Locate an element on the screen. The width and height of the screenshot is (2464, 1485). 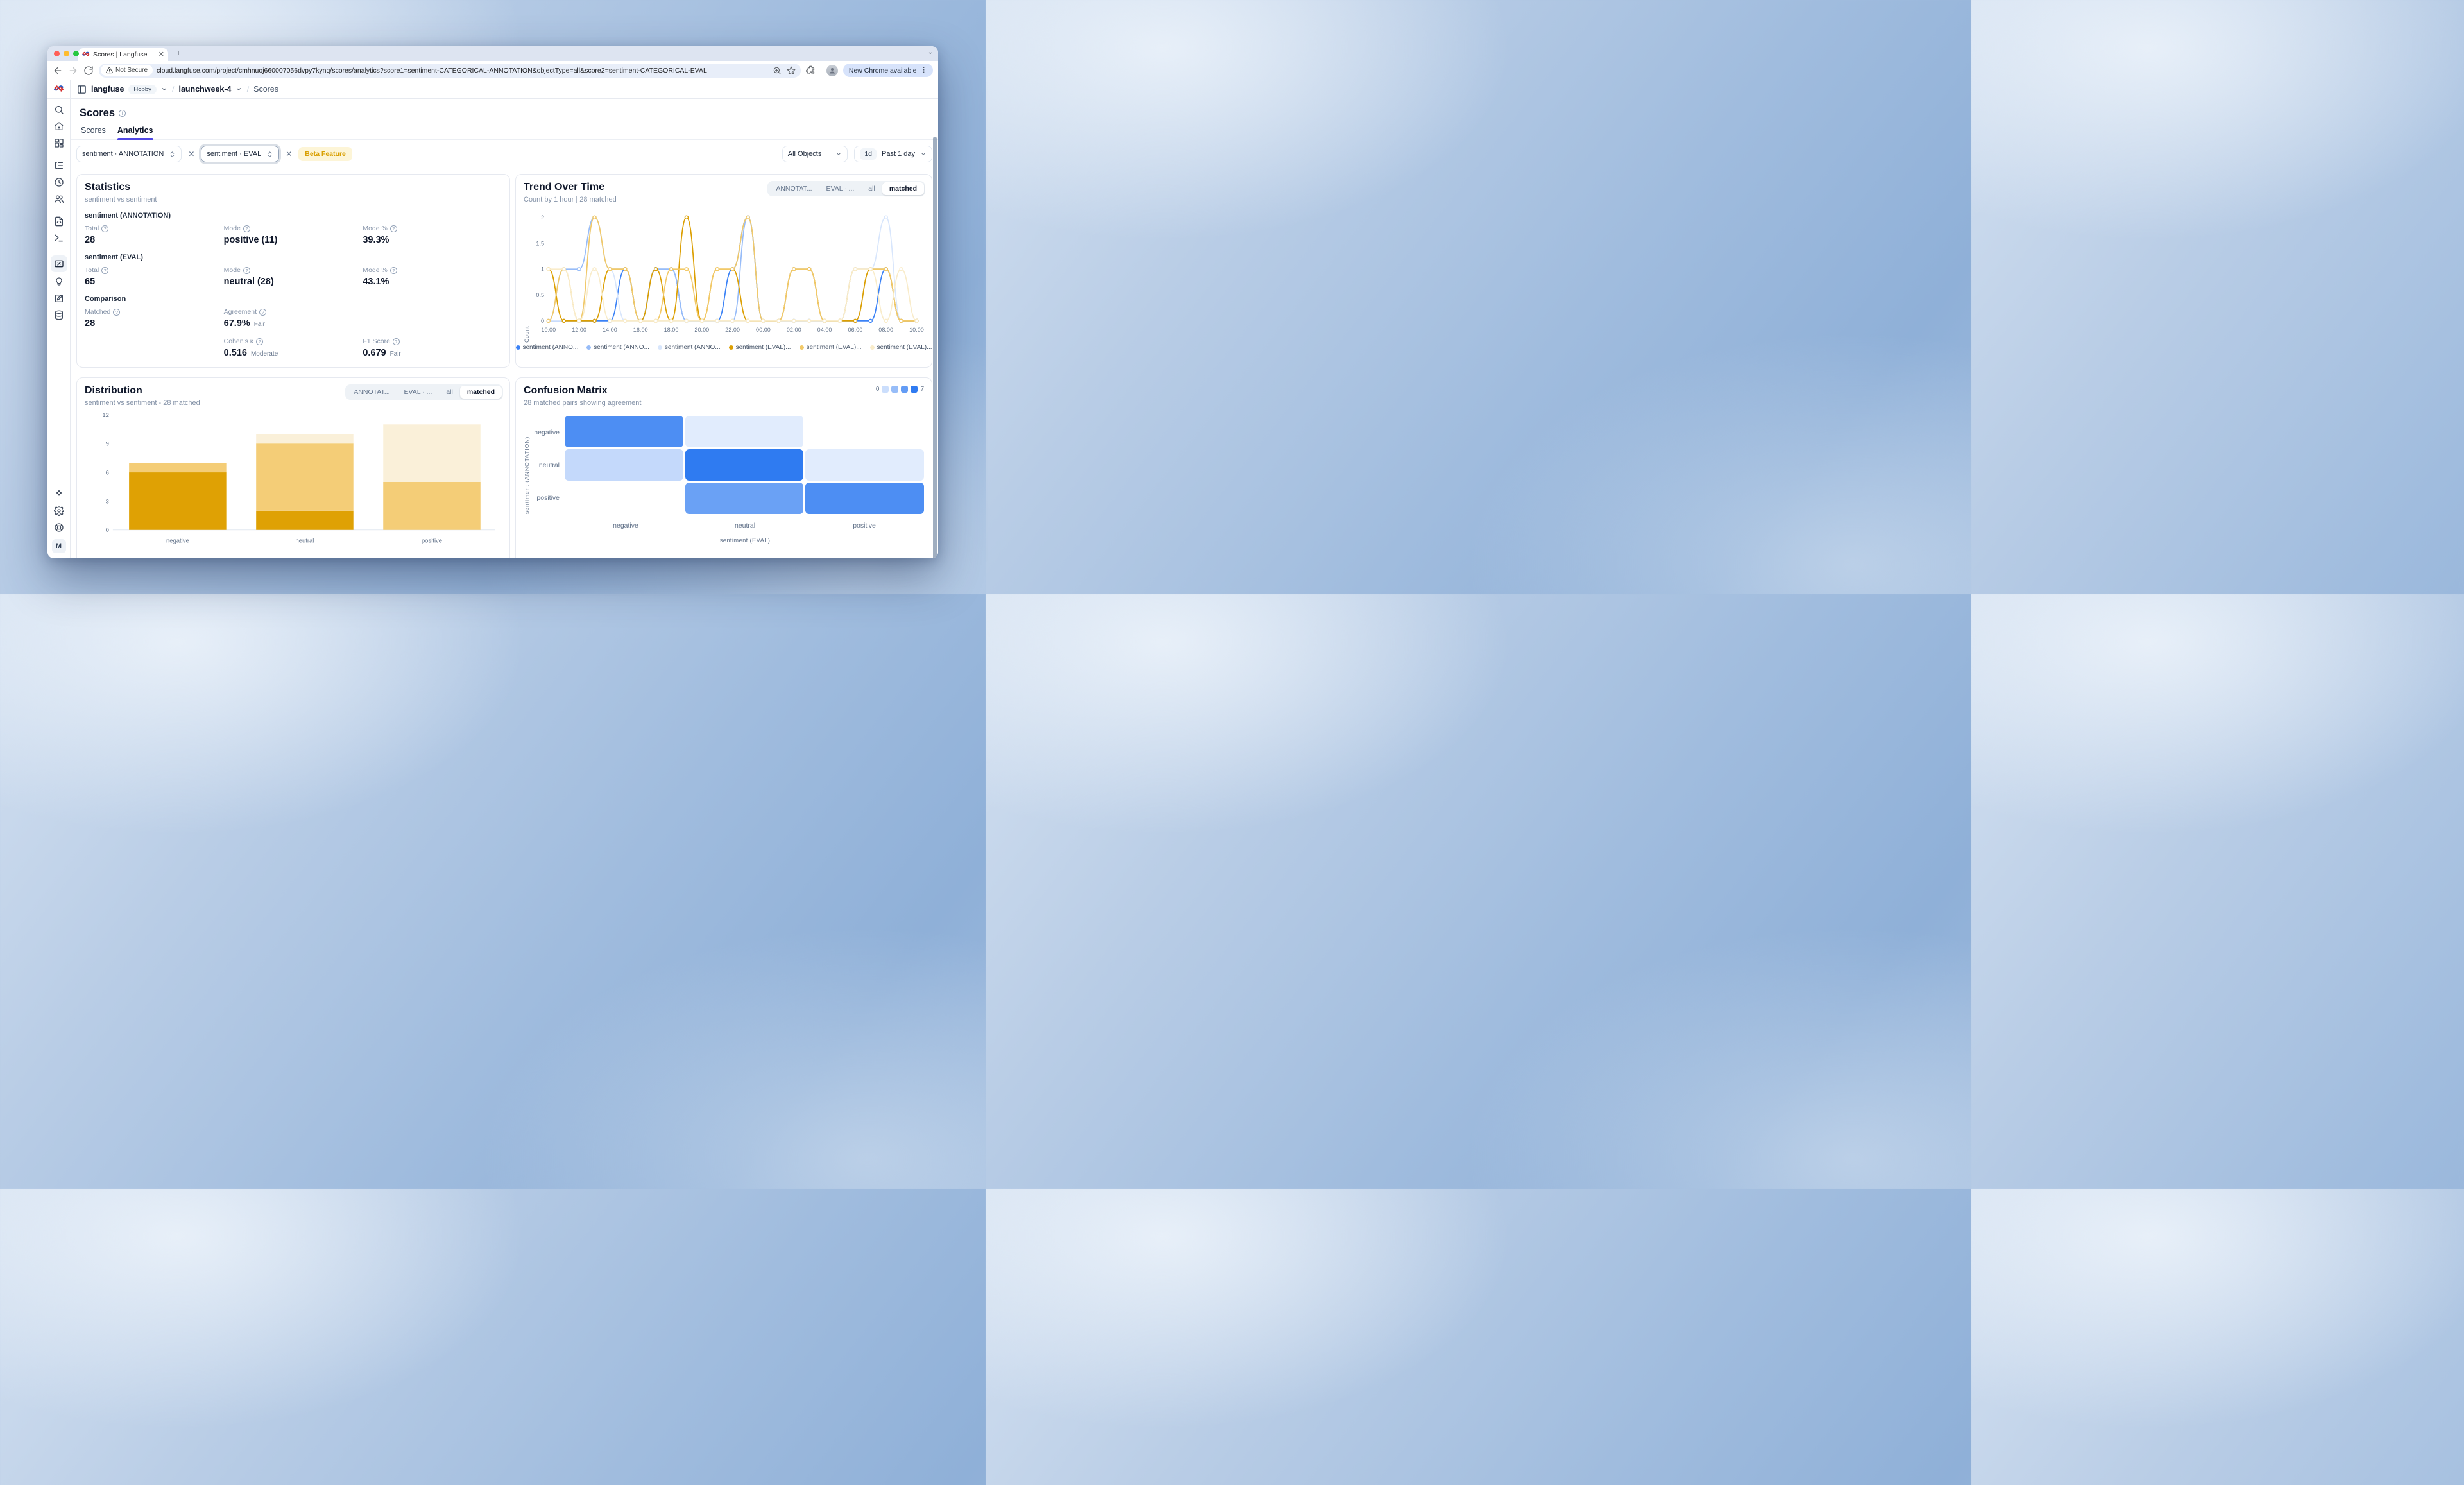
logo-cell is located at coordinates (59, 89).